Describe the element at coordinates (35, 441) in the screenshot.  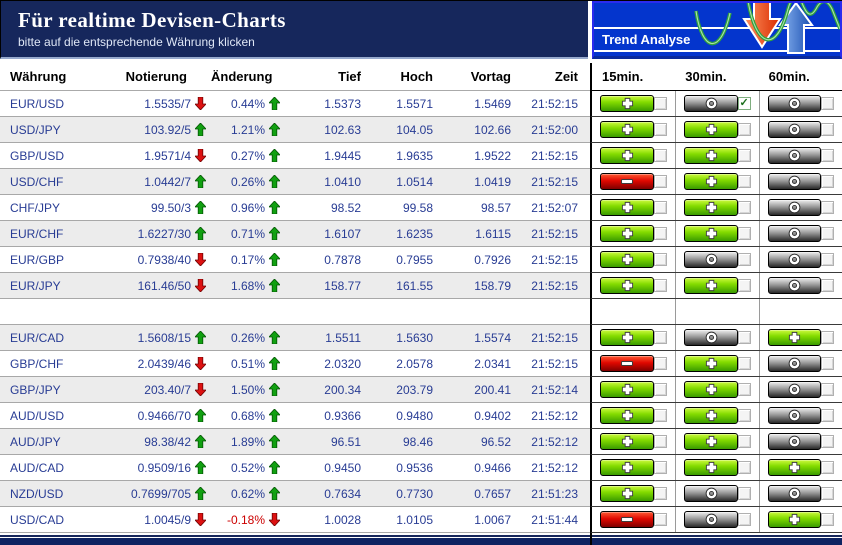
I see `currency-pair-link: AUD/JPY` at that location.